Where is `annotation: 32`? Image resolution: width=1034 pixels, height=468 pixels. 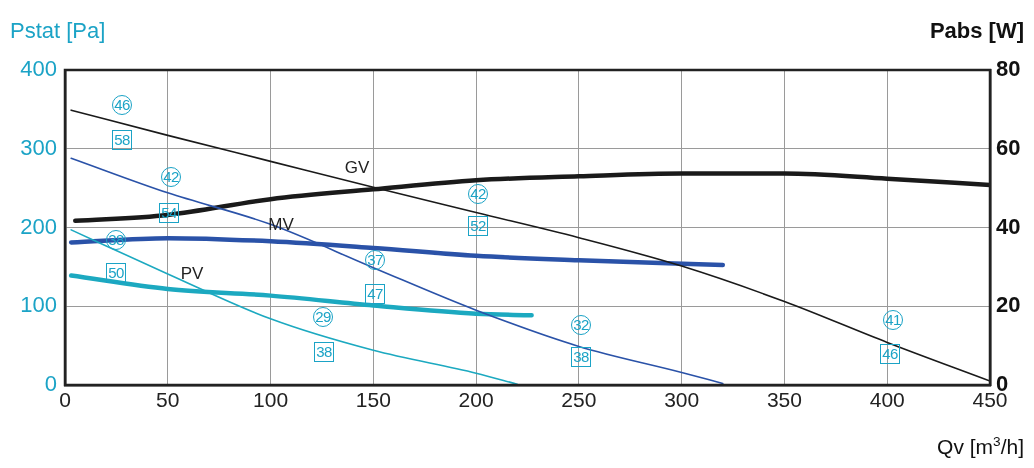
annotation: 32 is located at coordinates (581, 325).